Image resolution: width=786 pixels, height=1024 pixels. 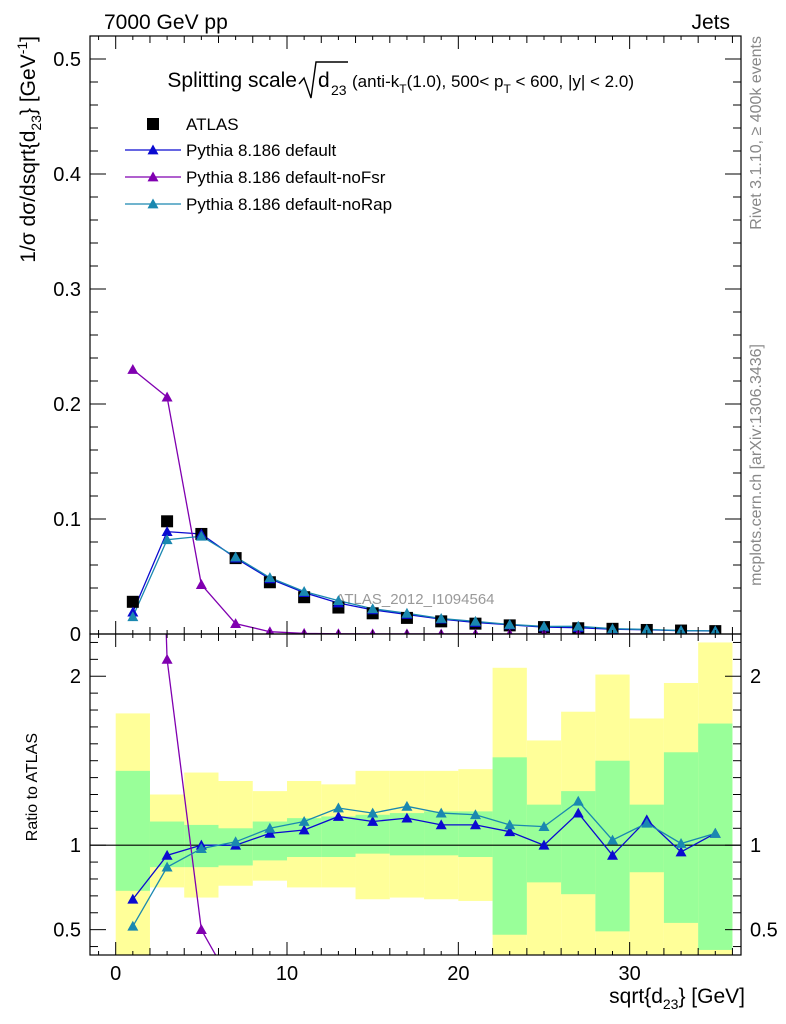 What do you see at coordinates (493, 84) in the screenshot?
I see `title-rest: (anti-kT(1.0), 500< pT < 600, |y| < 2.0)` at bounding box center [493, 84].